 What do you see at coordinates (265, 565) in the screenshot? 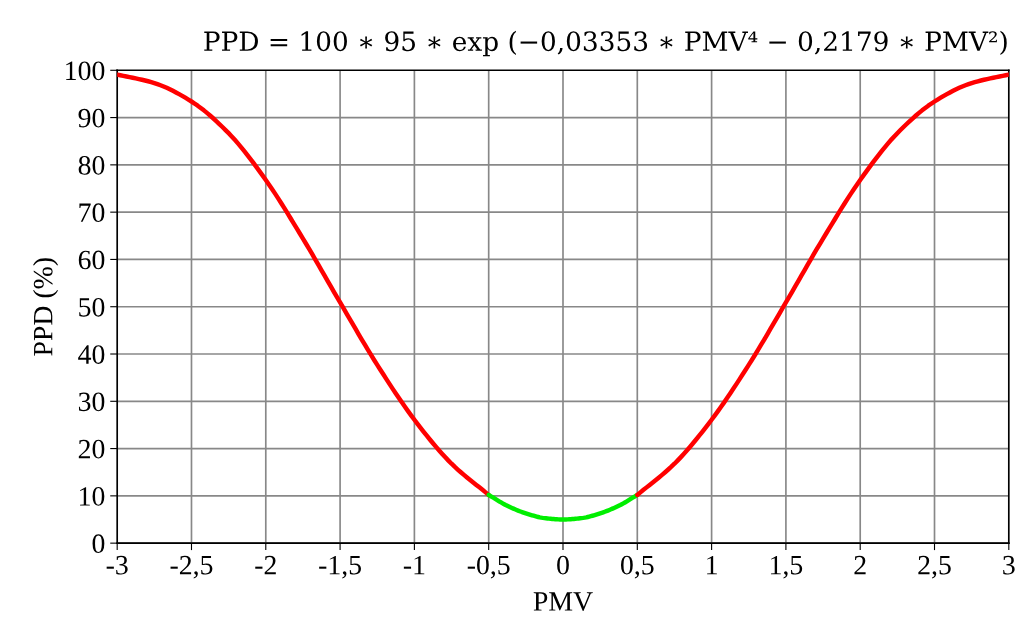
I see `x-tick-label: -2` at bounding box center [265, 565].